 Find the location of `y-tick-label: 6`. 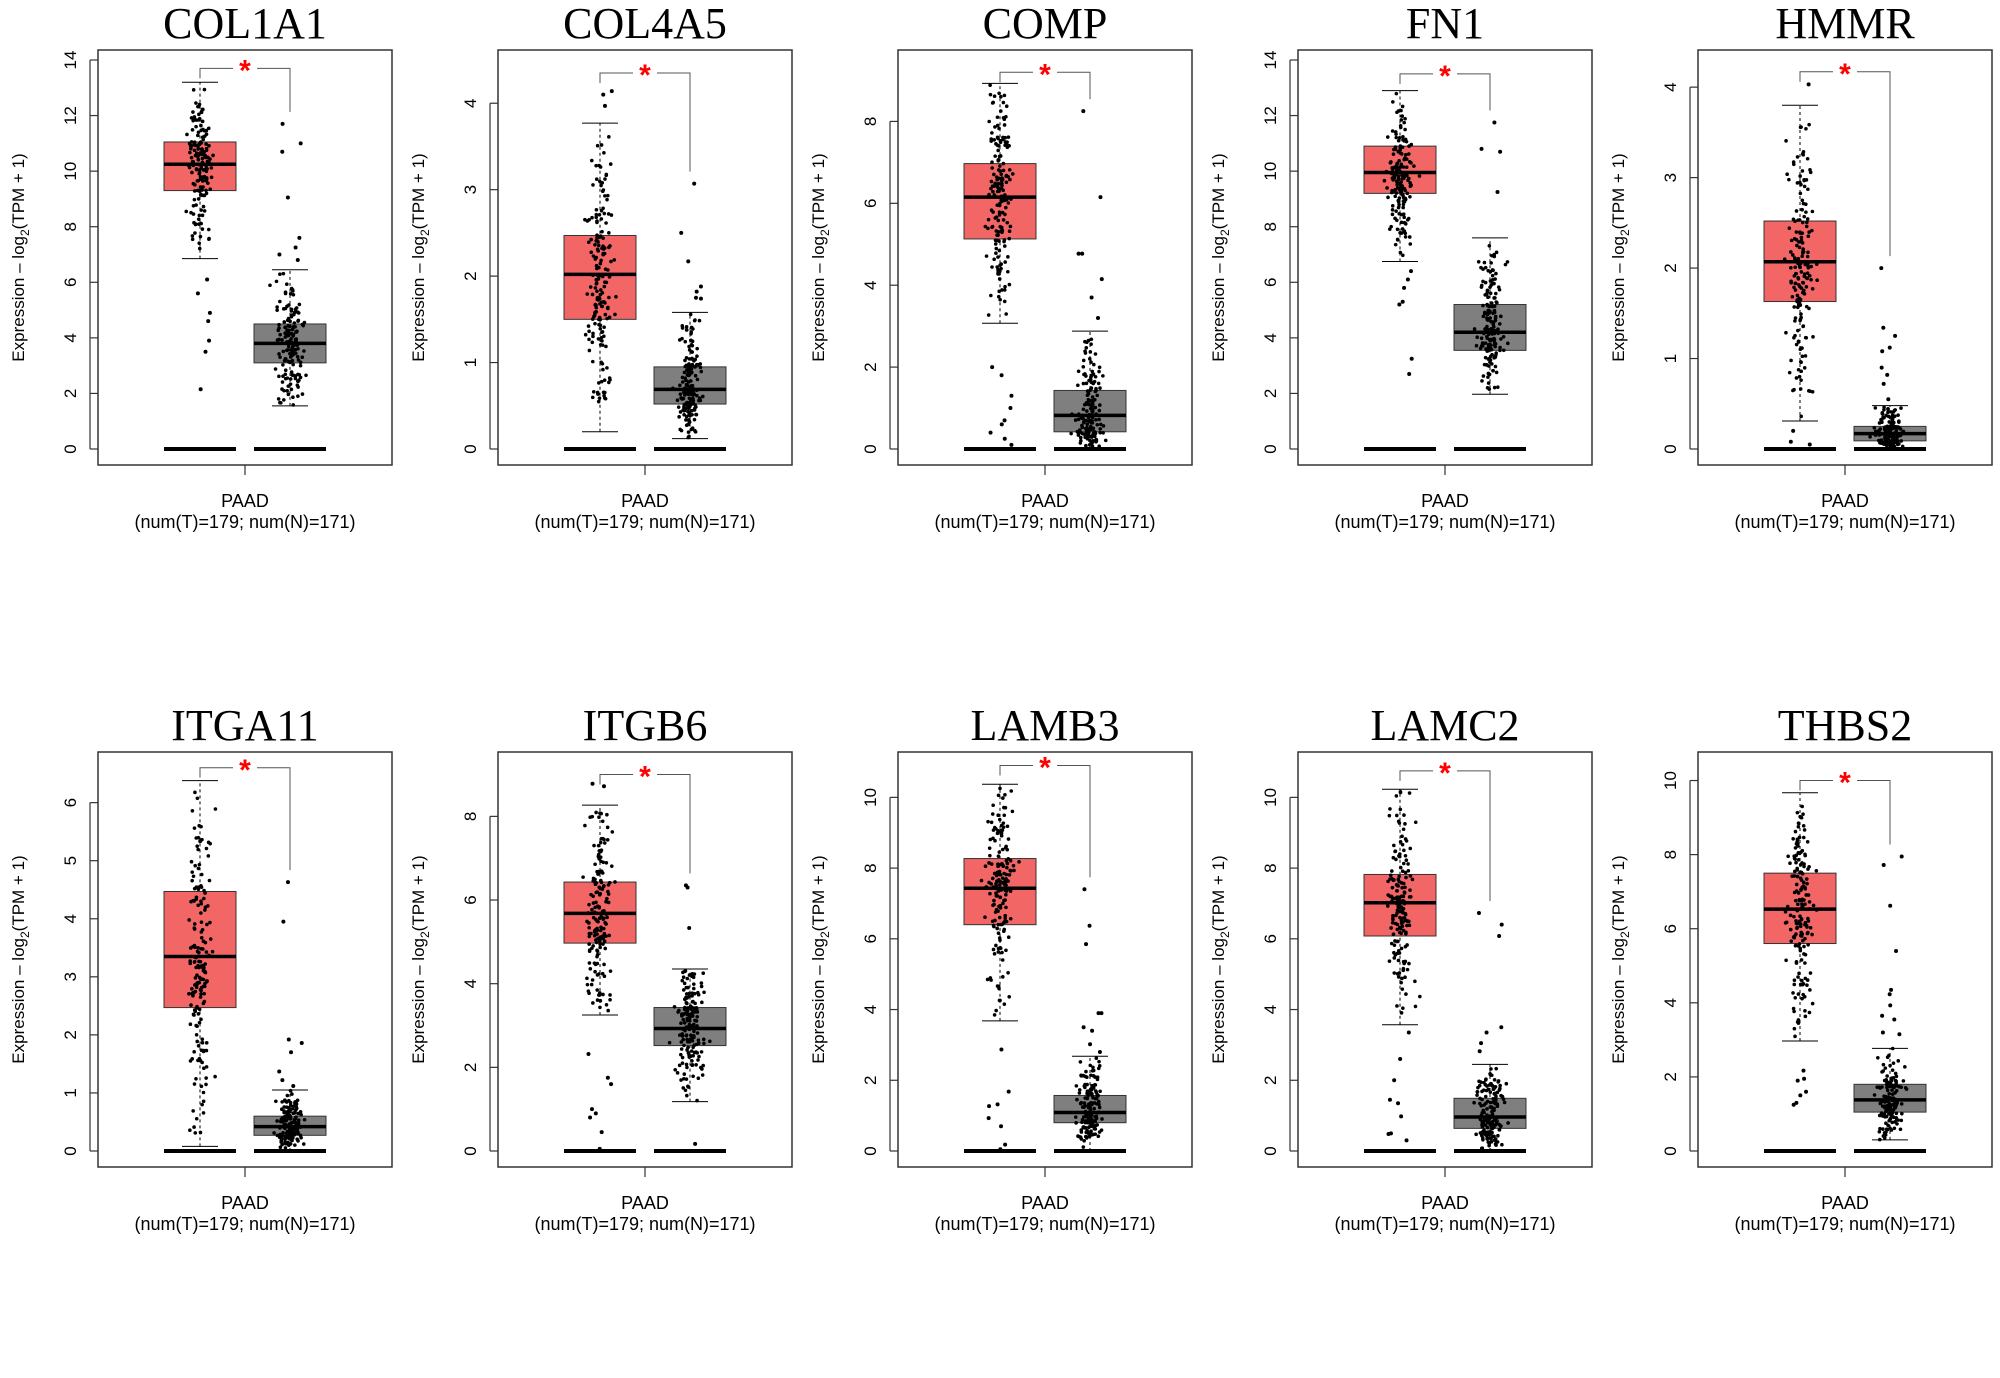

y-tick-label: 6 is located at coordinates (1670, 928).